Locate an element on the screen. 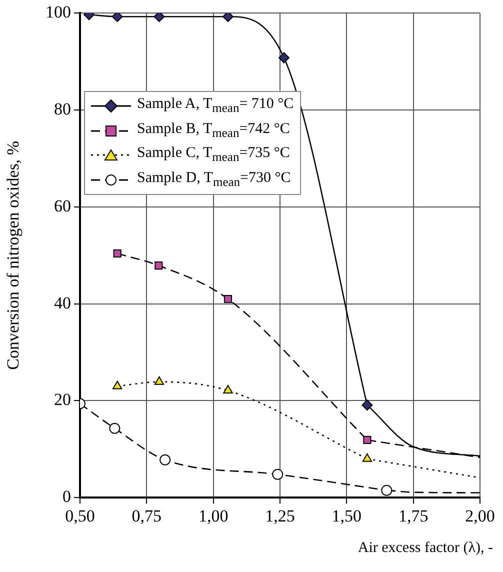 The height and width of the screenshot is (572, 503). x-tick-label: 2,00 is located at coordinates (480, 516).